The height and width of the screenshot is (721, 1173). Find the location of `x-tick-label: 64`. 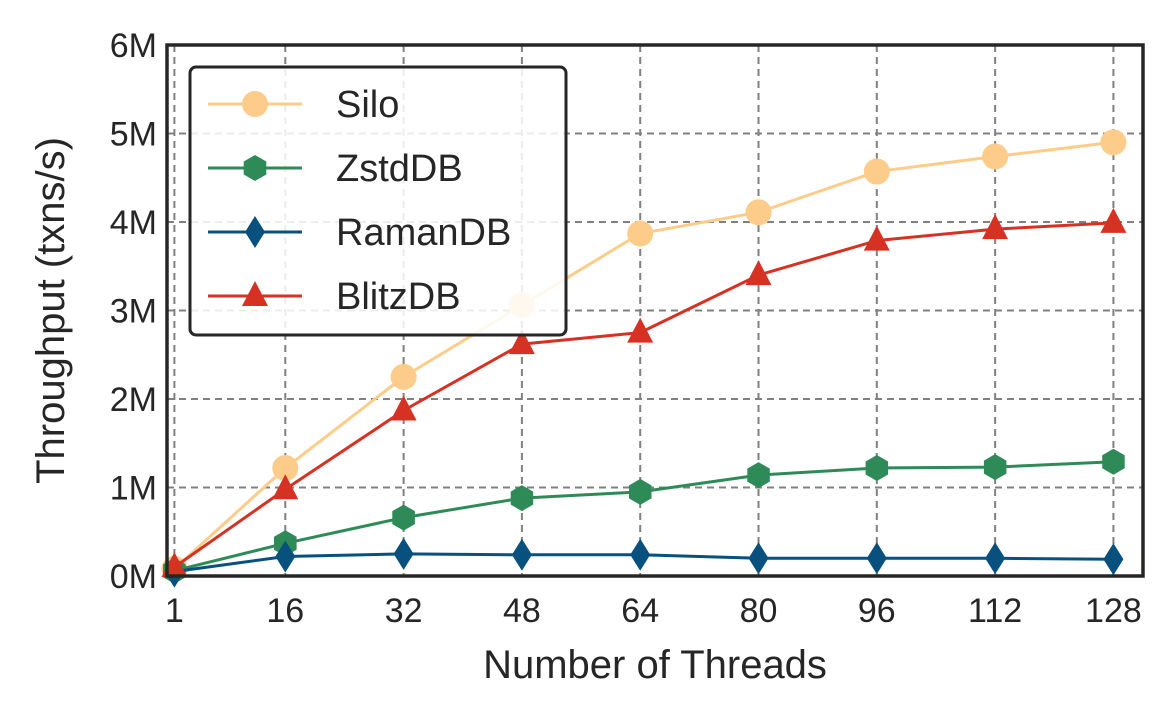

x-tick-label: 64 is located at coordinates (640, 611).